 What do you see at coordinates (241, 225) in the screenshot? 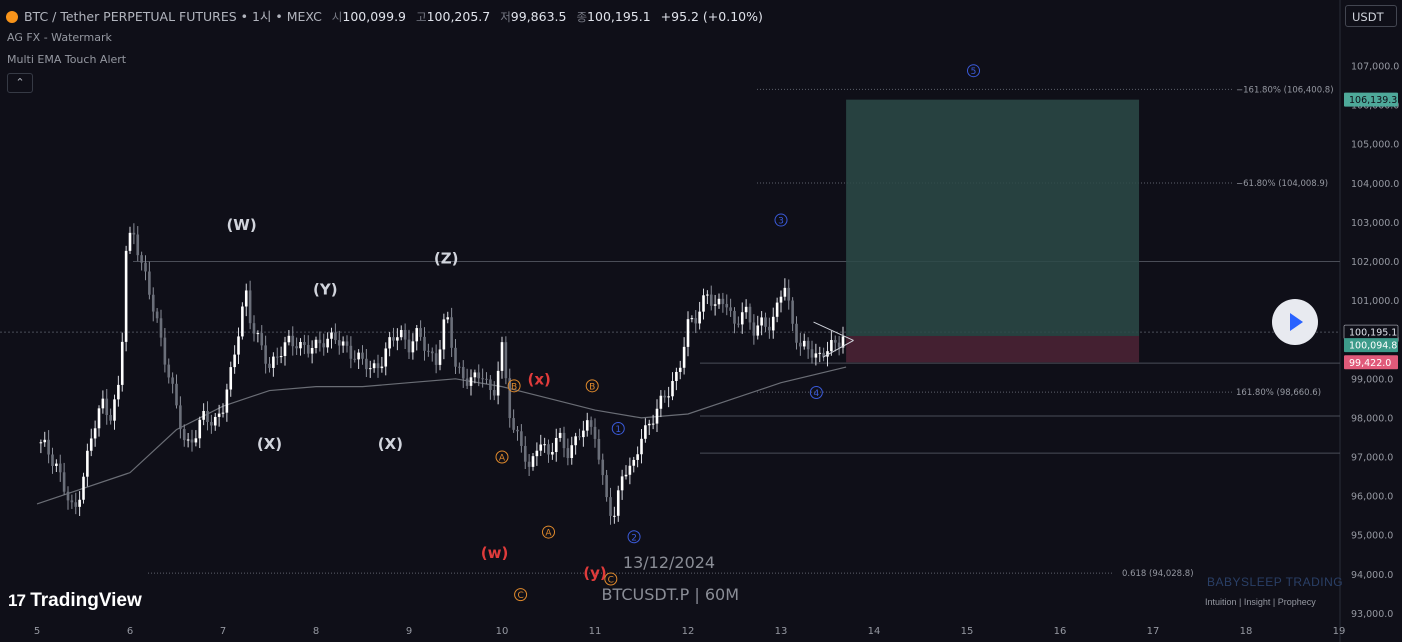
I see `wave-label: (W)` at bounding box center [241, 225].